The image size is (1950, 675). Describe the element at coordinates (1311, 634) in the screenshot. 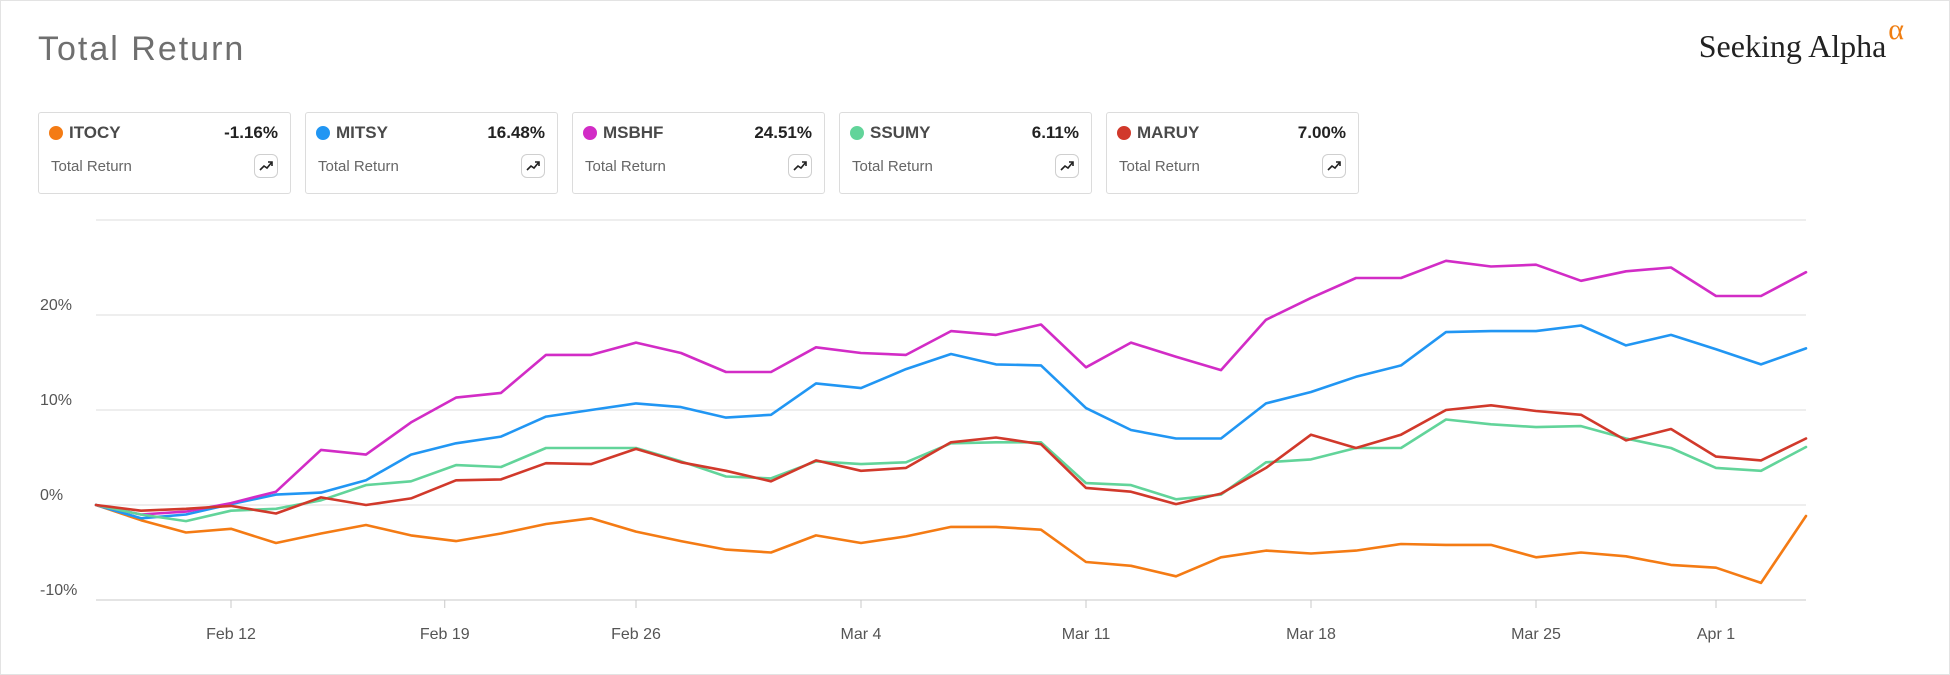

I see `x-tick-label: Mar 18` at that location.